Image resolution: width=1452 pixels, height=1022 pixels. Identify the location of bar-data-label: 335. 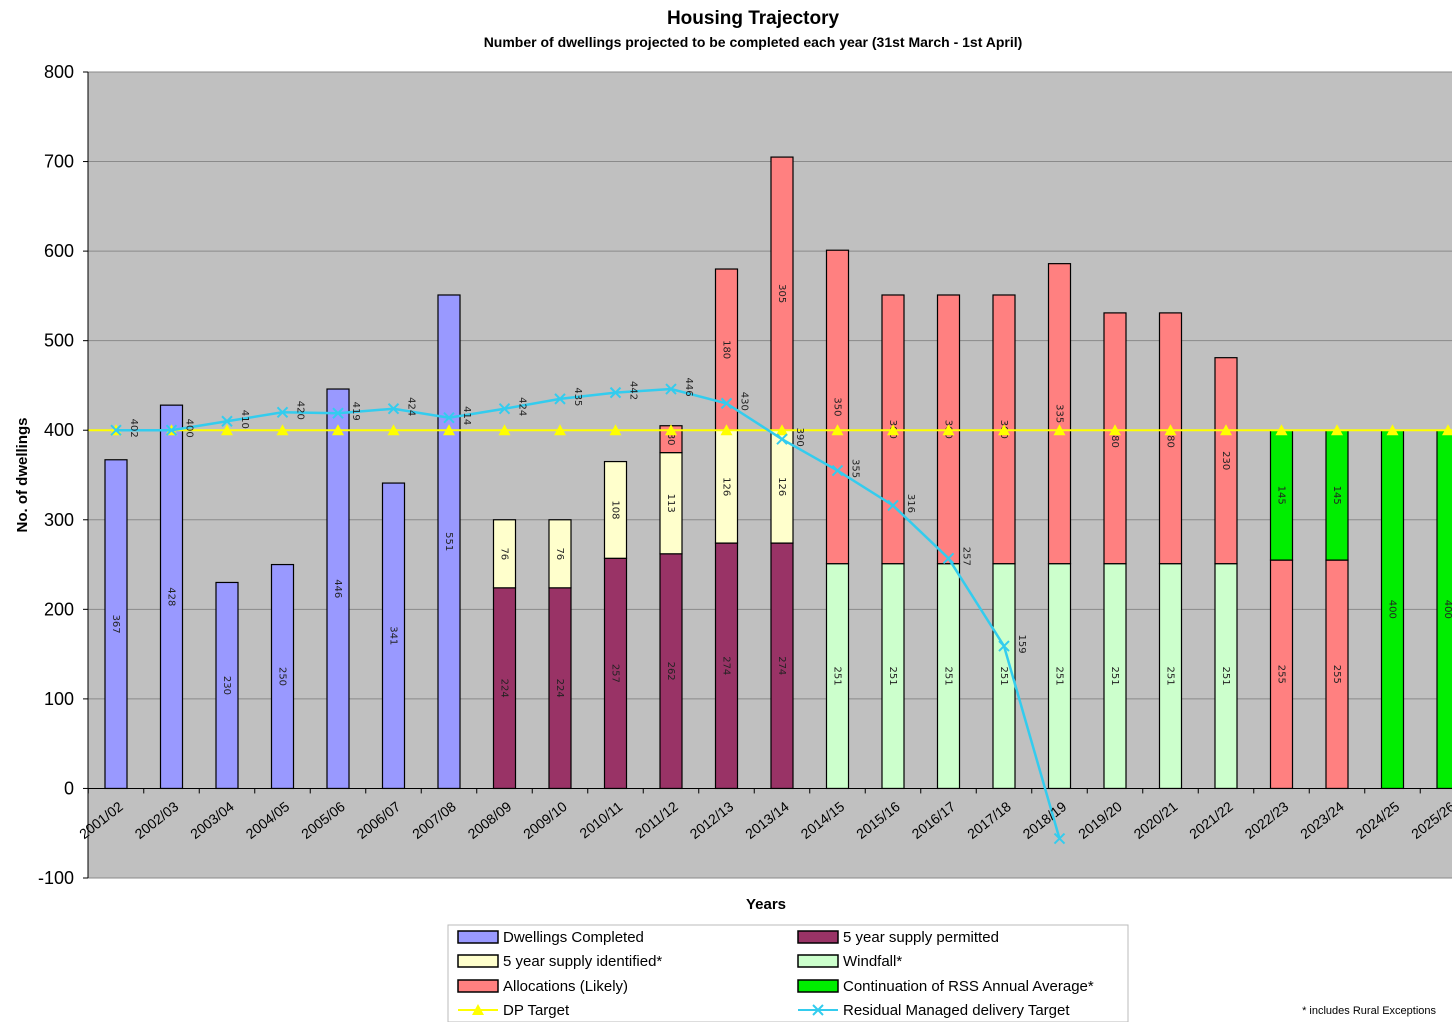
(1059, 413).